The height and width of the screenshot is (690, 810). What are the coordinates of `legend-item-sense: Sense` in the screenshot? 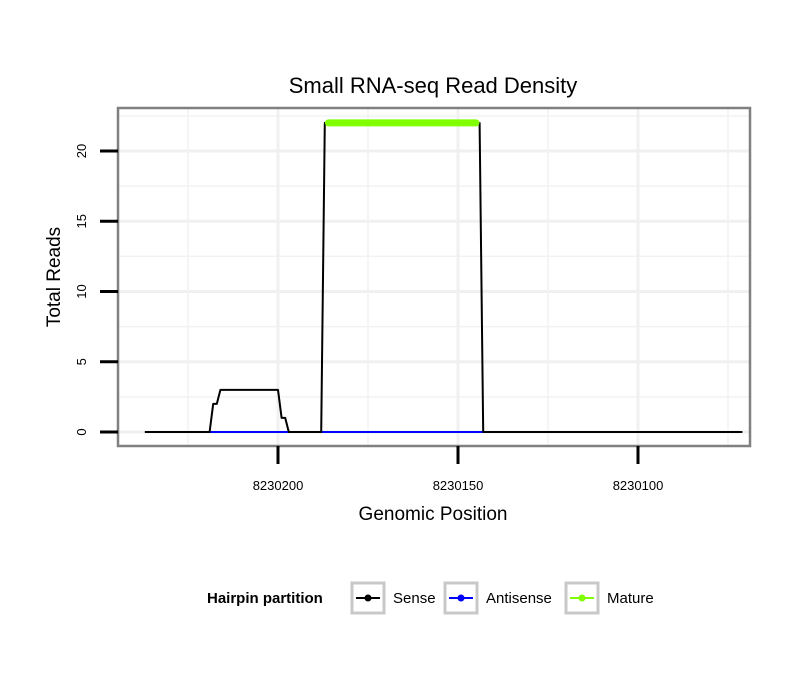 It's located at (393, 598).